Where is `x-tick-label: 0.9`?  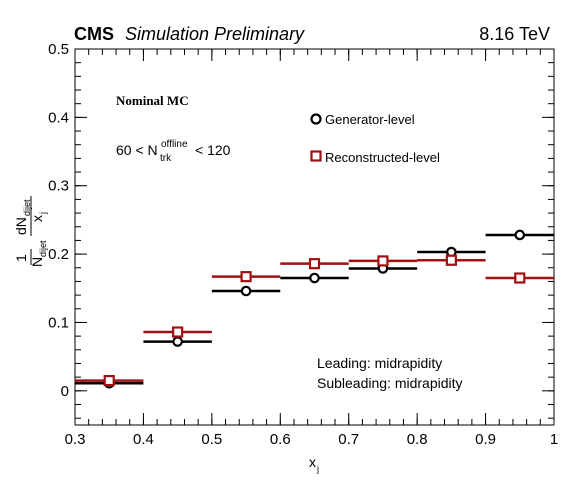 x-tick-label: 0.9 is located at coordinates (485, 439).